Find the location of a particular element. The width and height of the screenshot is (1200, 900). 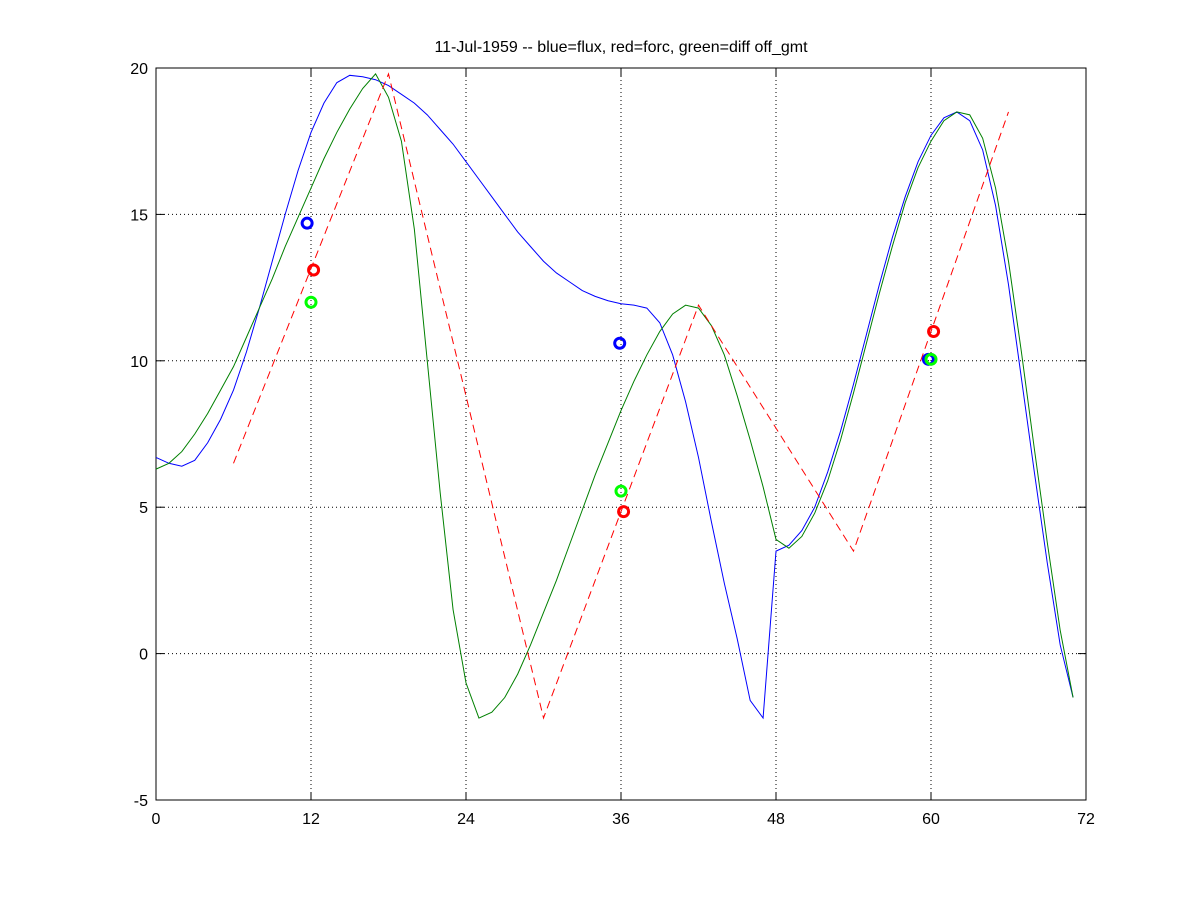

y-tick-label: 5 is located at coordinates (143, 508).